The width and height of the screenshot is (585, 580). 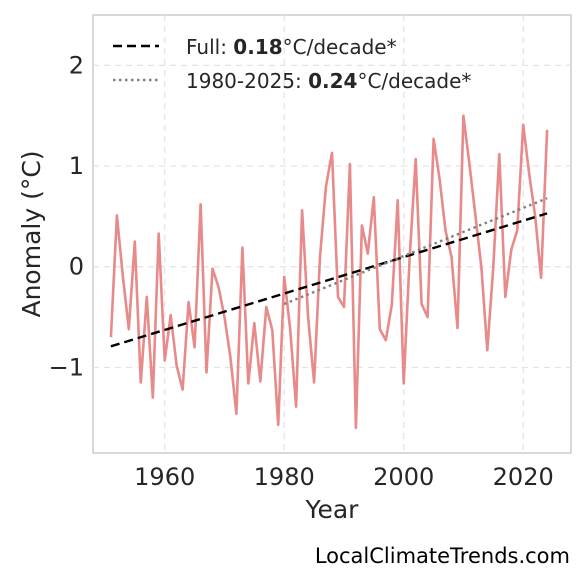 I want to click on y-tick-label: 1, so click(x=76, y=166).